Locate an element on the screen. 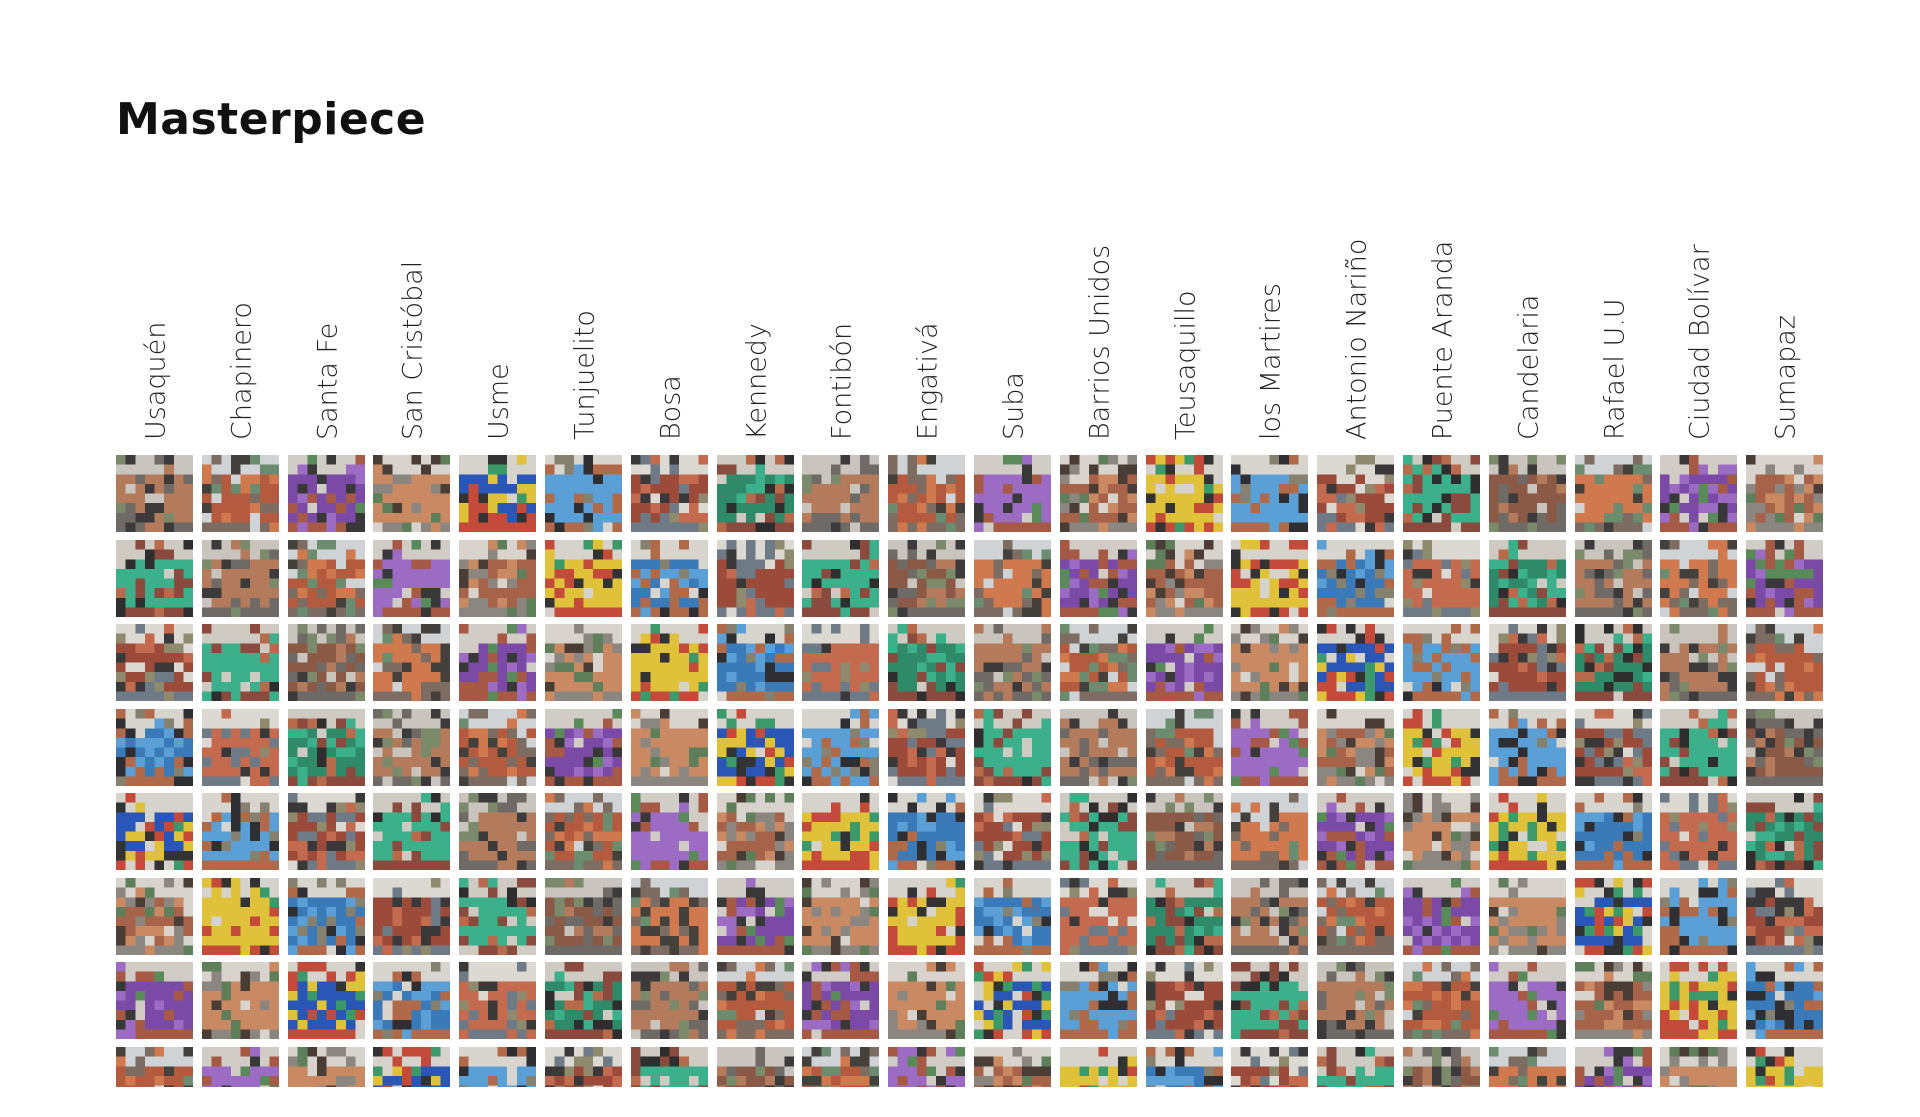 This screenshot has width=1920, height=1117. column-header: Usme is located at coordinates (499, 315).